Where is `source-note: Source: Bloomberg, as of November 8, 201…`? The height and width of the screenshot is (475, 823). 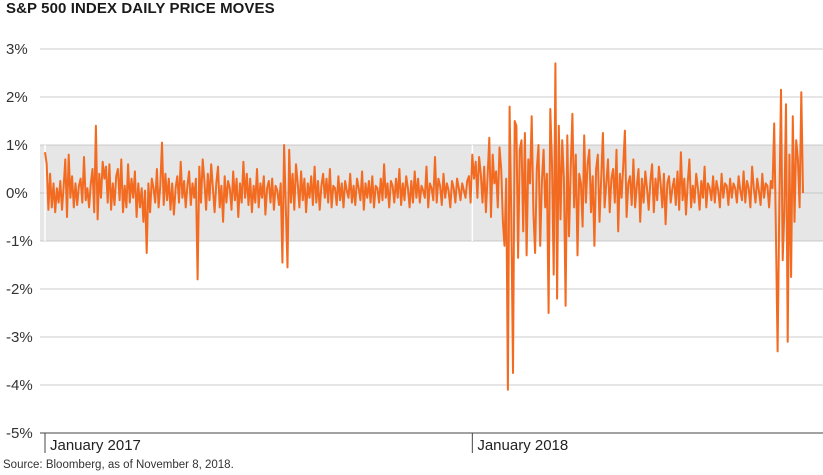
source-note: Source: Bloomberg, as of November 8, 201… is located at coordinates (118, 465).